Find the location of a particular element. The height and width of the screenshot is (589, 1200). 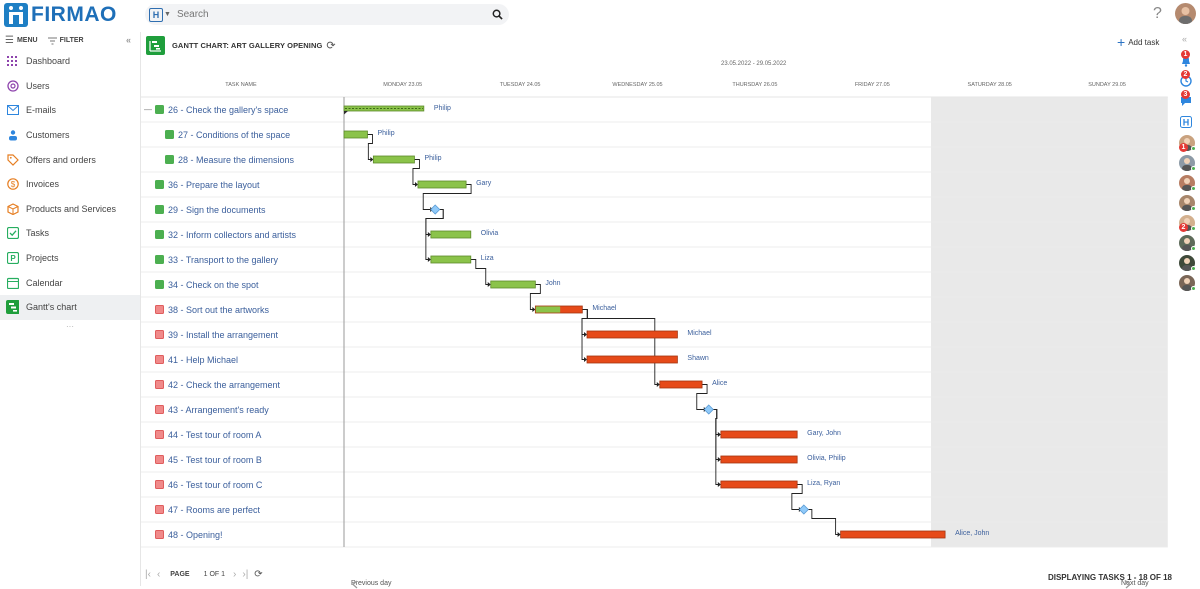

task-row: 44 - Test tour of room A is located at coordinates (242, 434).